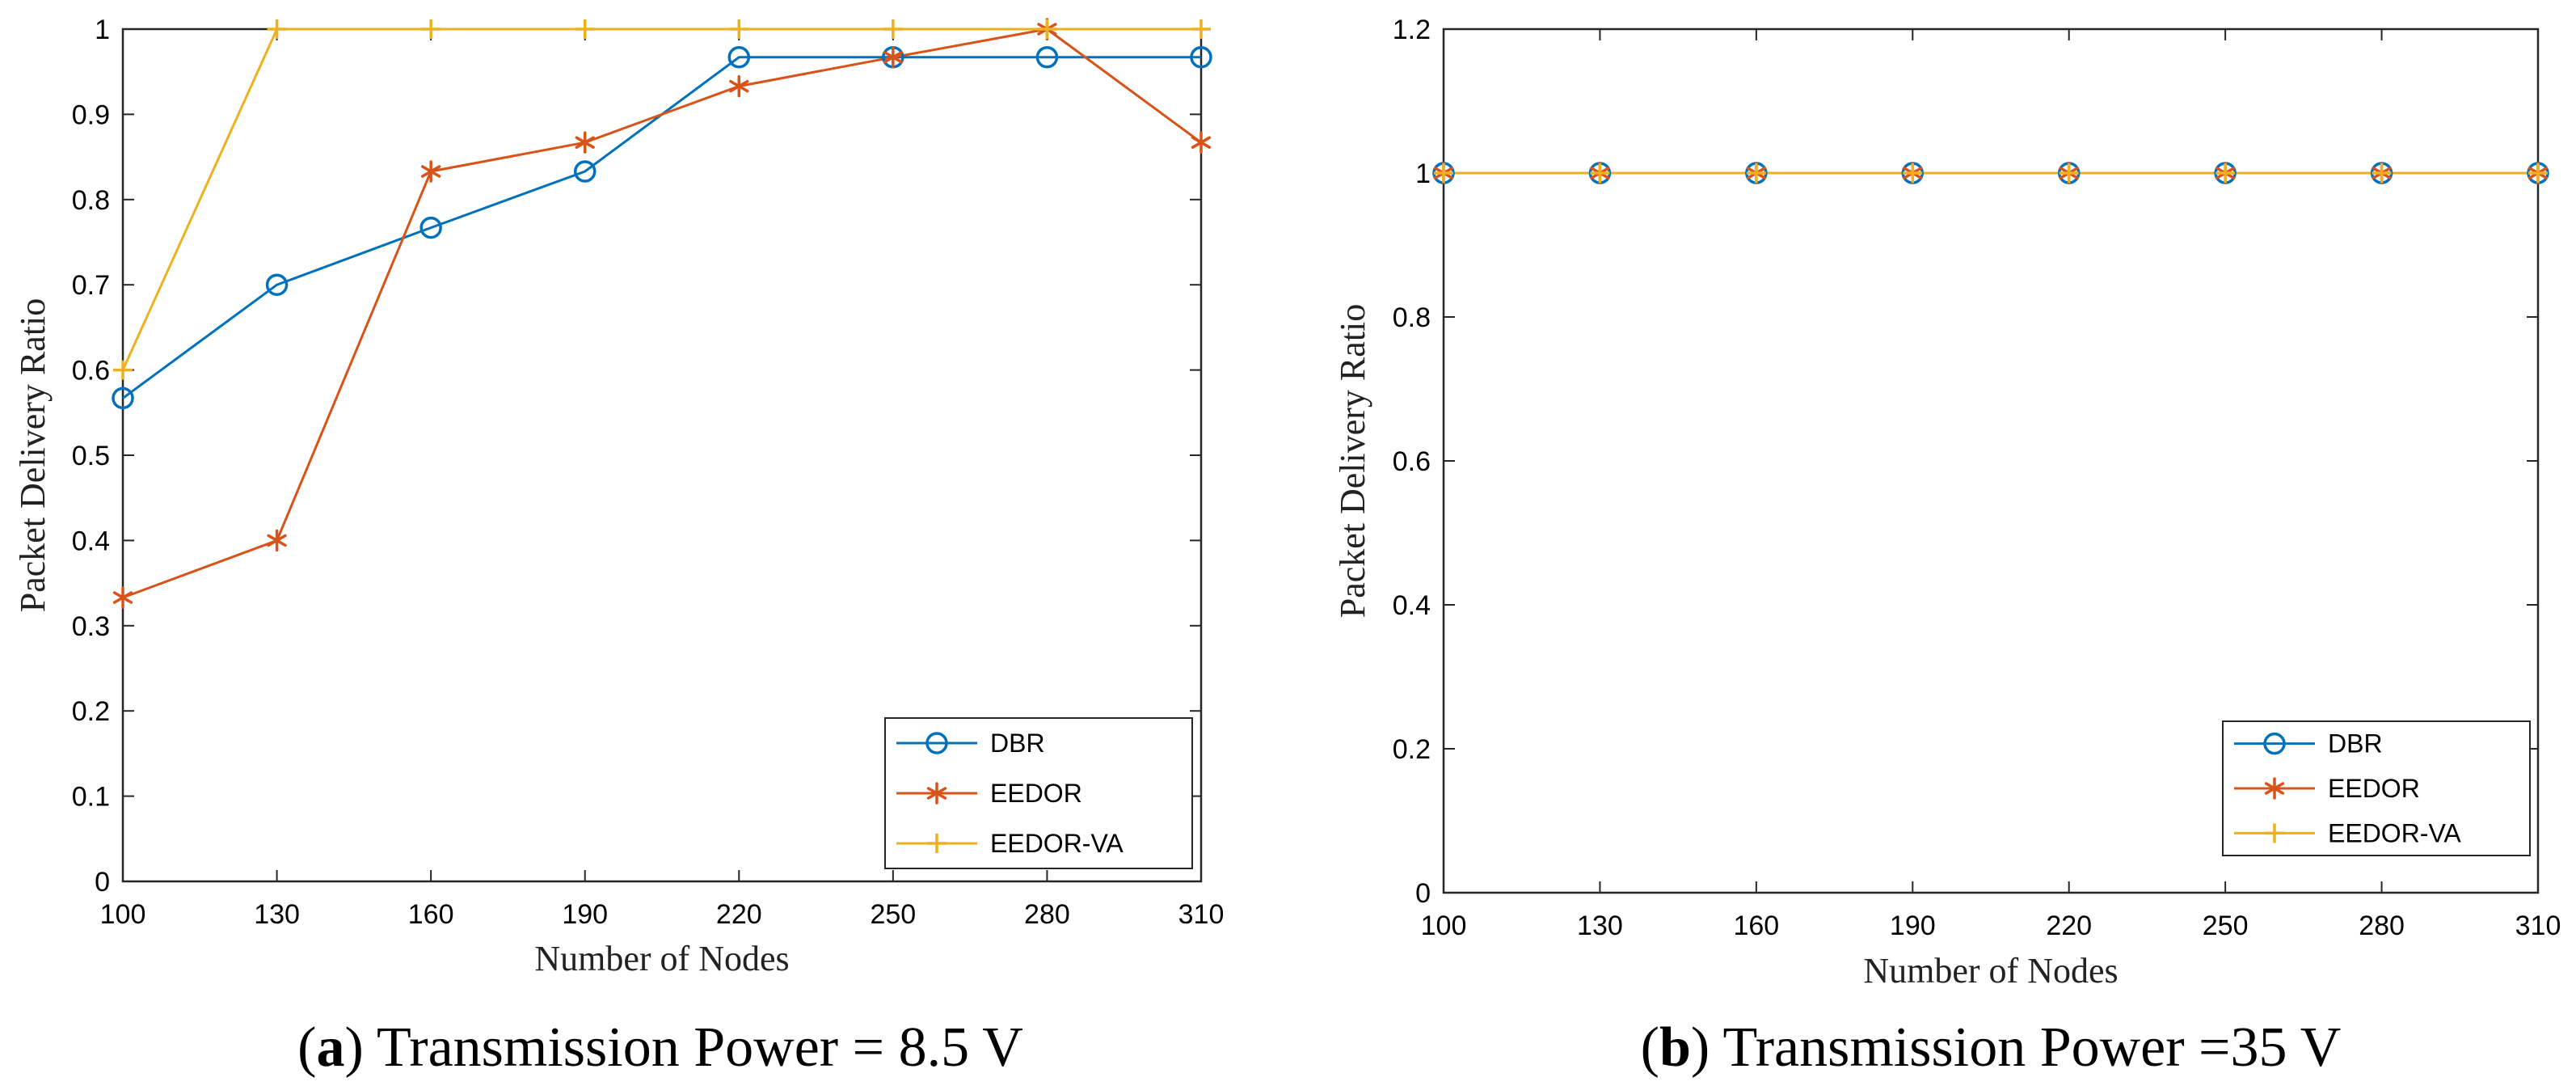  What do you see at coordinates (91, 285) in the screenshot?
I see `y-tick-label: 0.7` at bounding box center [91, 285].